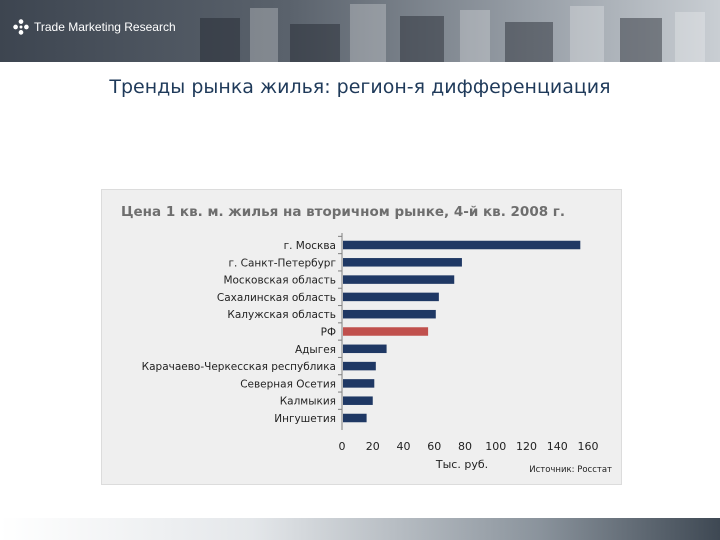 This screenshot has width=720, height=540. Describe the element at coordinates (308, 402) in the screenshot. I see `category-label: Калмыкия` at that location.